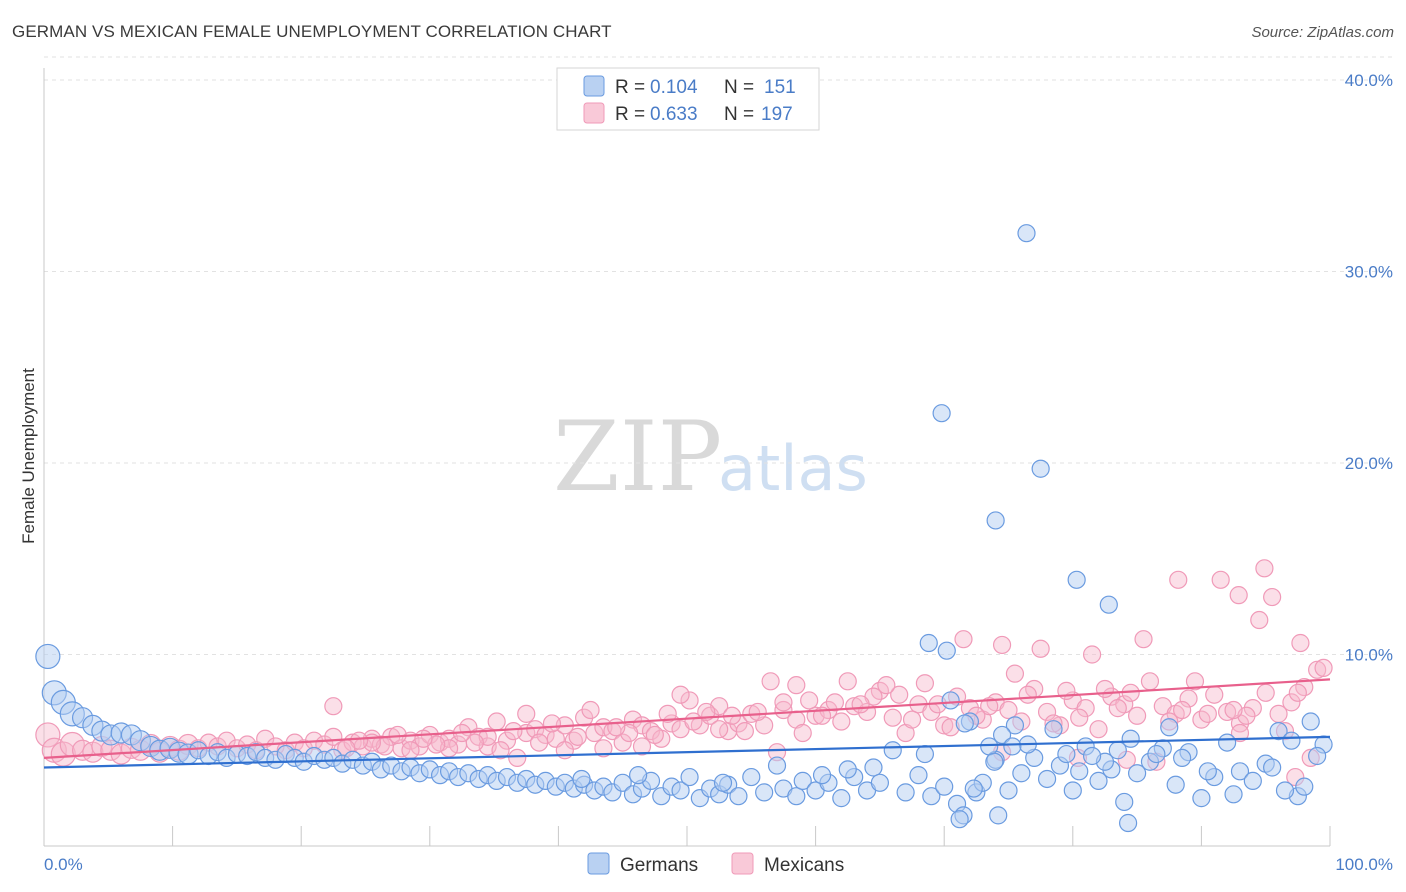 The image size is (1406, 892). What do you see at coordinates (739, 87) in the screenshot?
I see `legend-n-label-germans: N =` at bounding box center [739, 87].